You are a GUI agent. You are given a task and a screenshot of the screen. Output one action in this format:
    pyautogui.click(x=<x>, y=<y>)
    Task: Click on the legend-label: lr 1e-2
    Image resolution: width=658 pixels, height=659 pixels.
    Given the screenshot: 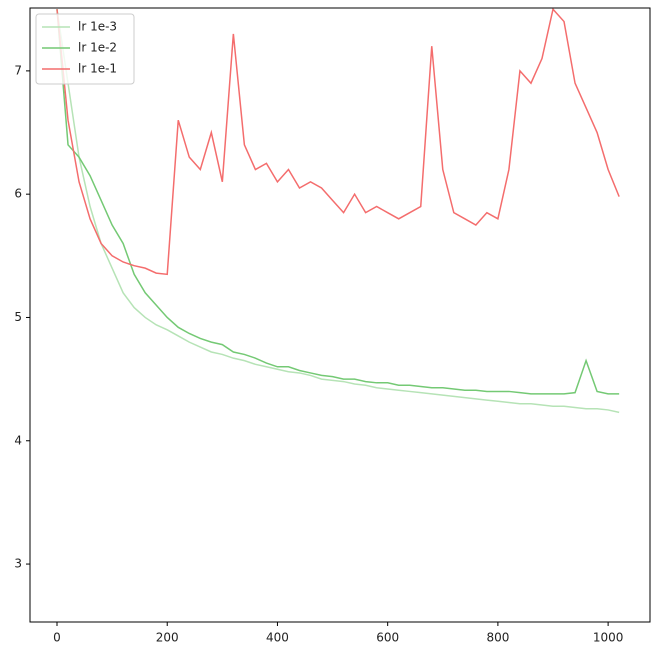 What is the action you would take?
    pyautogui.click(x=97, y=48)
    